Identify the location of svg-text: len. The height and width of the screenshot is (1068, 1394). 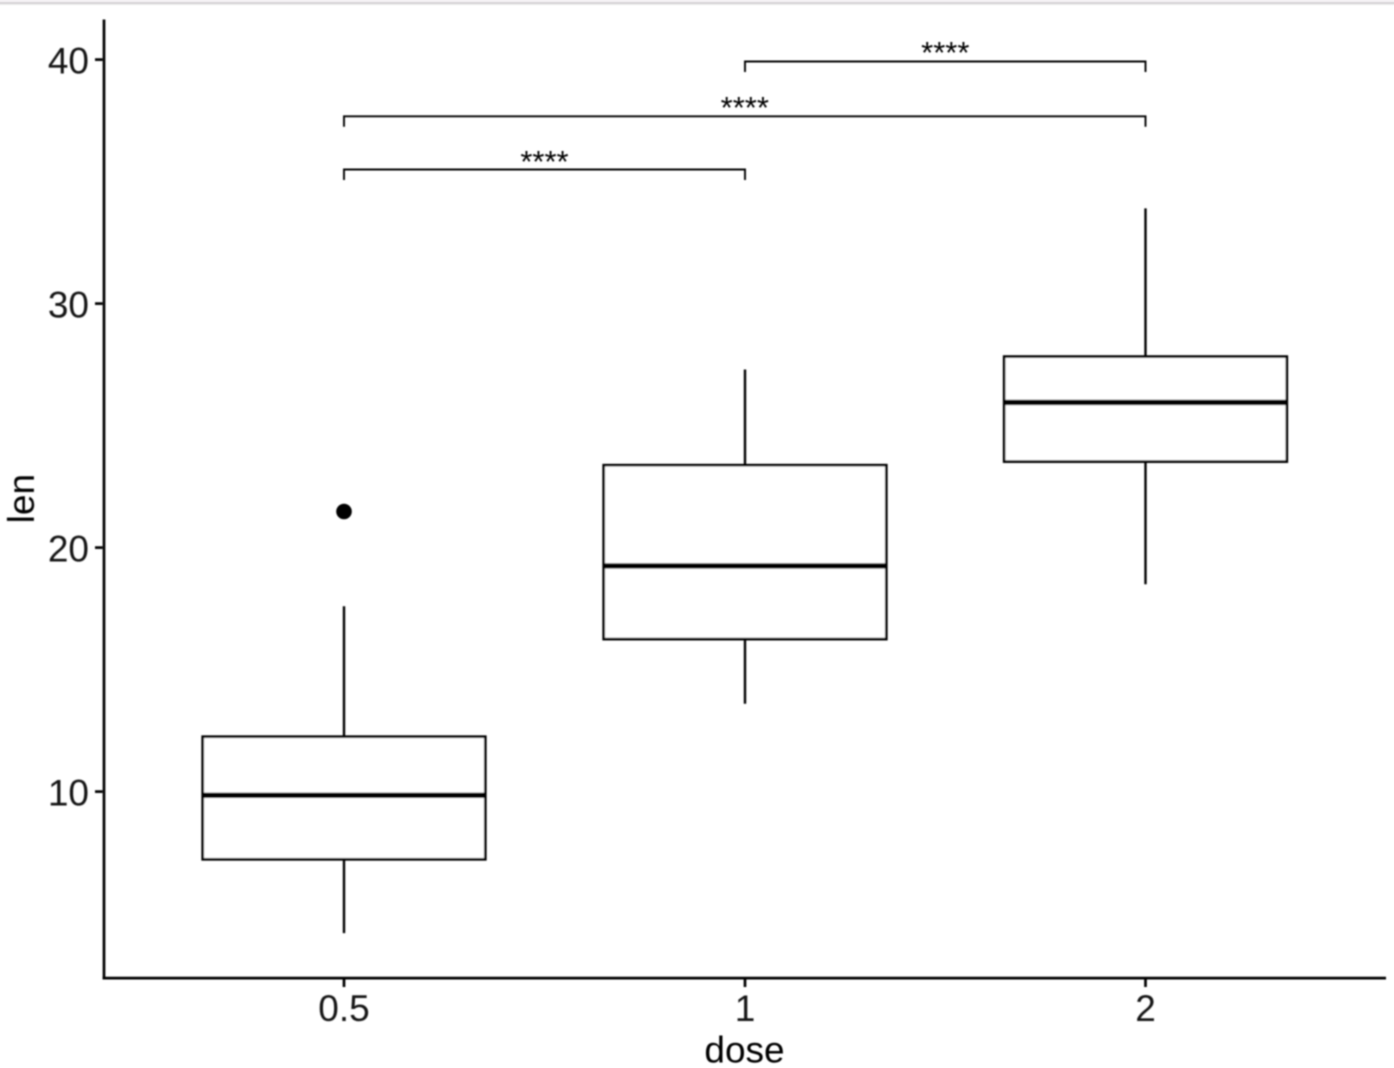
(21, 498).